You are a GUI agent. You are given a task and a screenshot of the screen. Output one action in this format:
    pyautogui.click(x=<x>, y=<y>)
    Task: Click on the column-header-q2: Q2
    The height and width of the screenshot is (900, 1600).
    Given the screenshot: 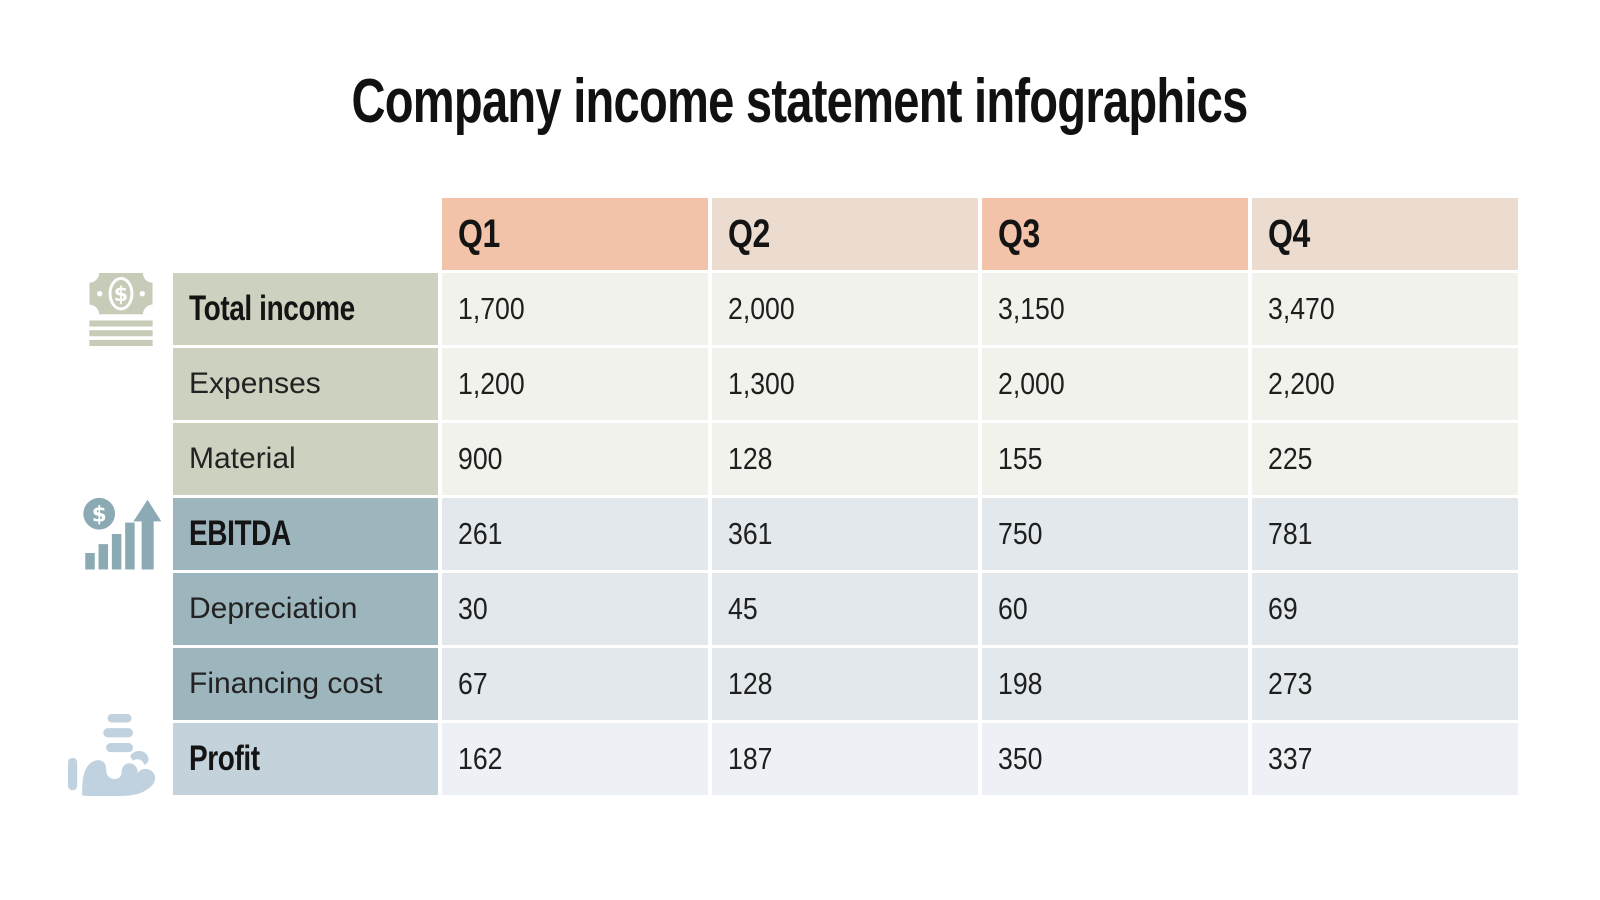 What is the action you would take?
    pyautogui.click(x=845, y=234)
    